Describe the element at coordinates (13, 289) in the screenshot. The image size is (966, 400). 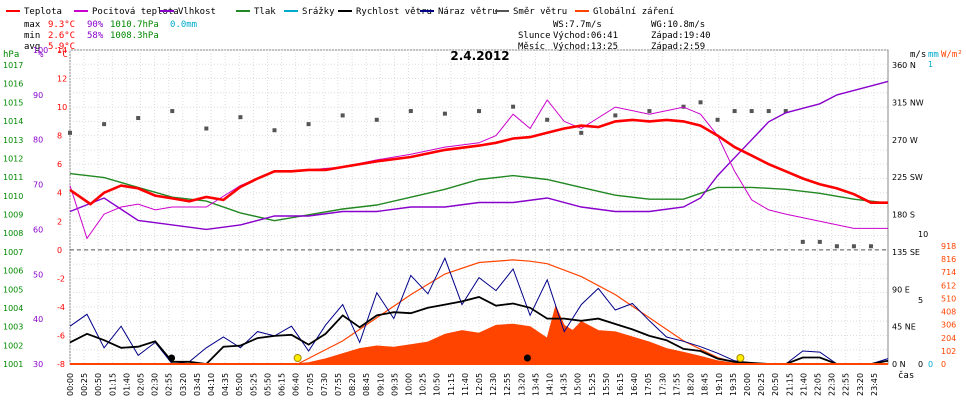
I see `axis-hpa-tick: 1005` at that location.